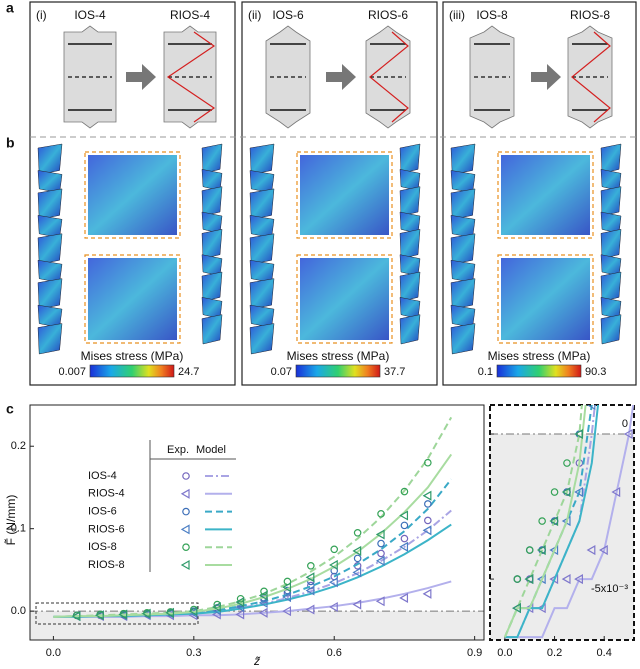 The width and height of the screenshot is (640, 669). I want to click on panel-index: (i), so click(41, 15).